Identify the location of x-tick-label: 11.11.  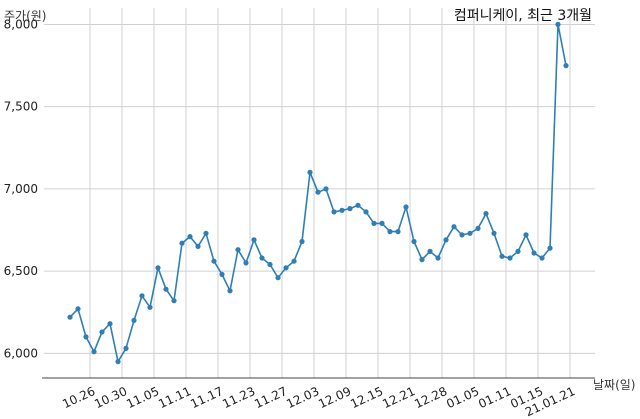
(174, 397).